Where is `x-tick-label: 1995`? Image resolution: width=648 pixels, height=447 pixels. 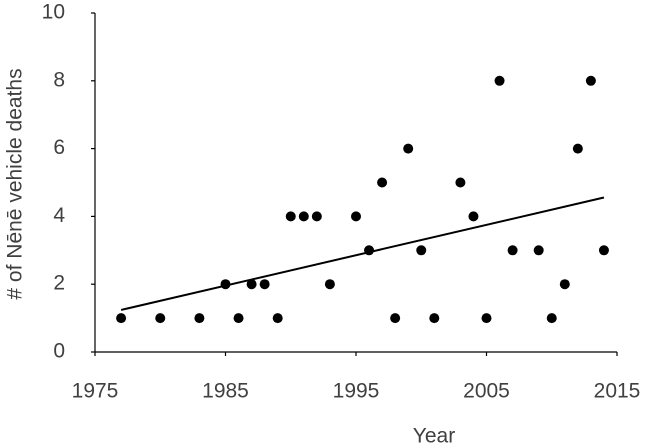
x-tick-label: 1995 is located at coordinates (356, 391).